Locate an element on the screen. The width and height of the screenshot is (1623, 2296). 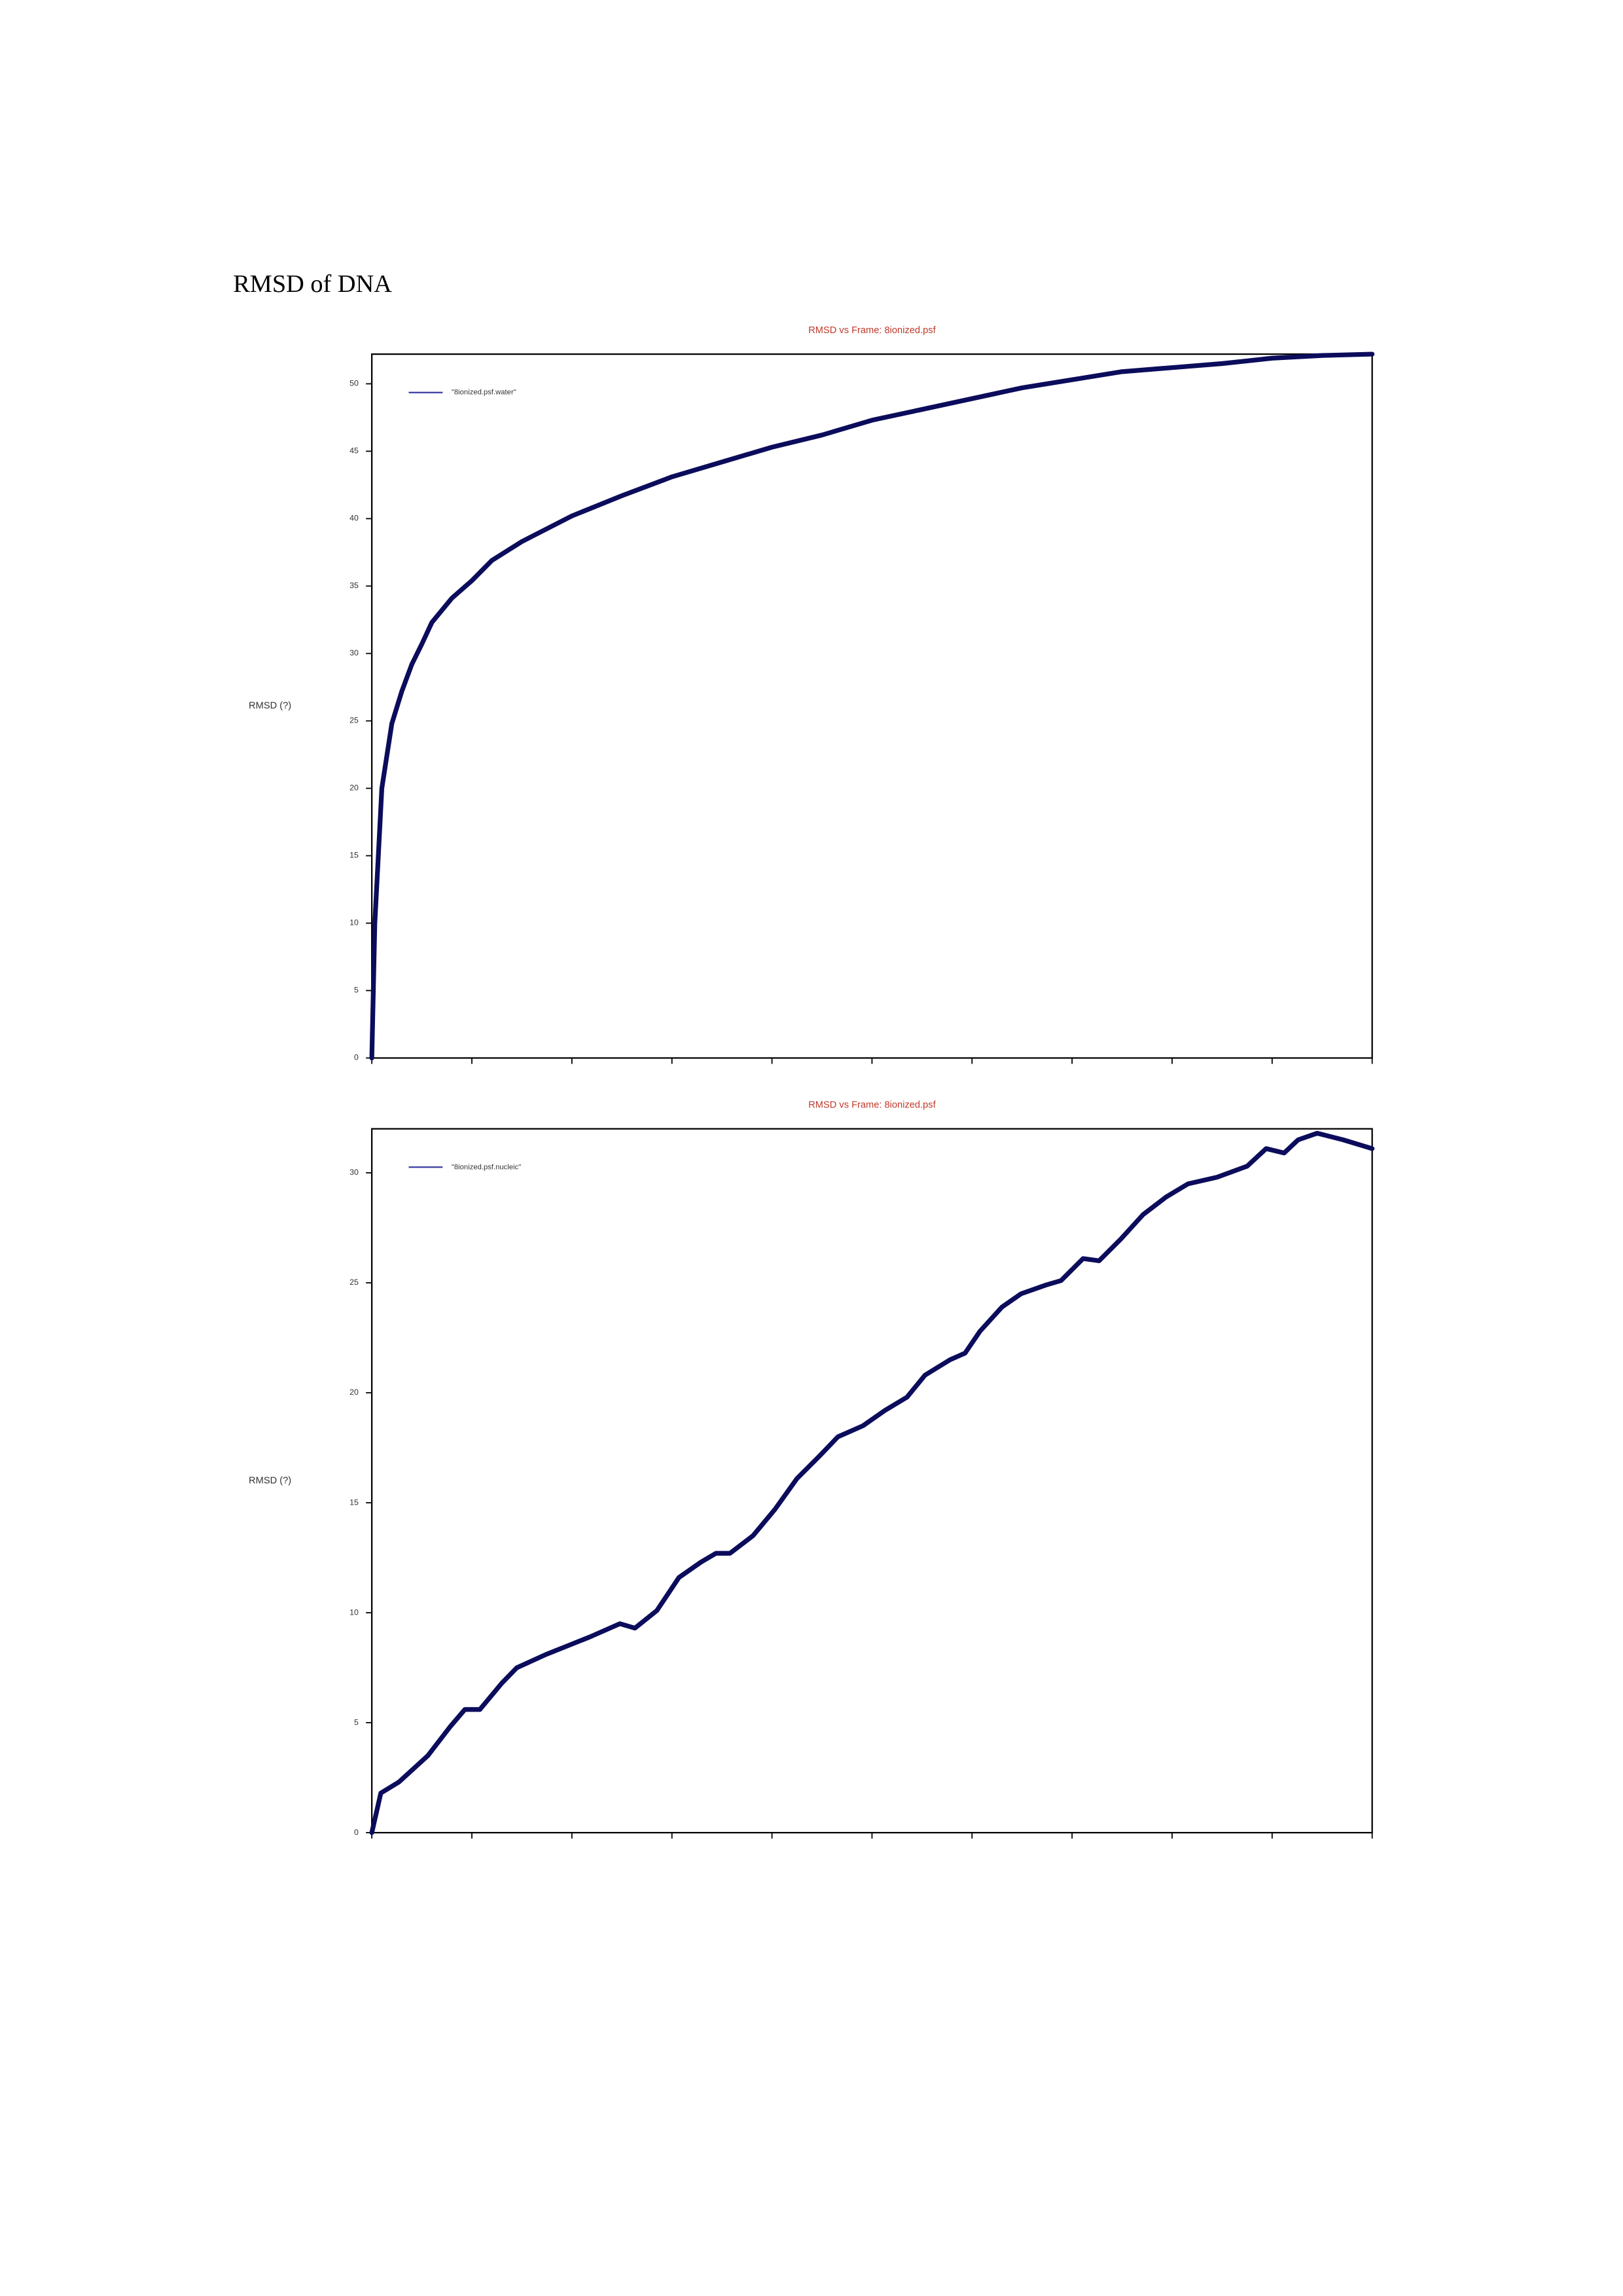
legend-label: "8ionized.psf.water" is located at coordinates (484, 393).